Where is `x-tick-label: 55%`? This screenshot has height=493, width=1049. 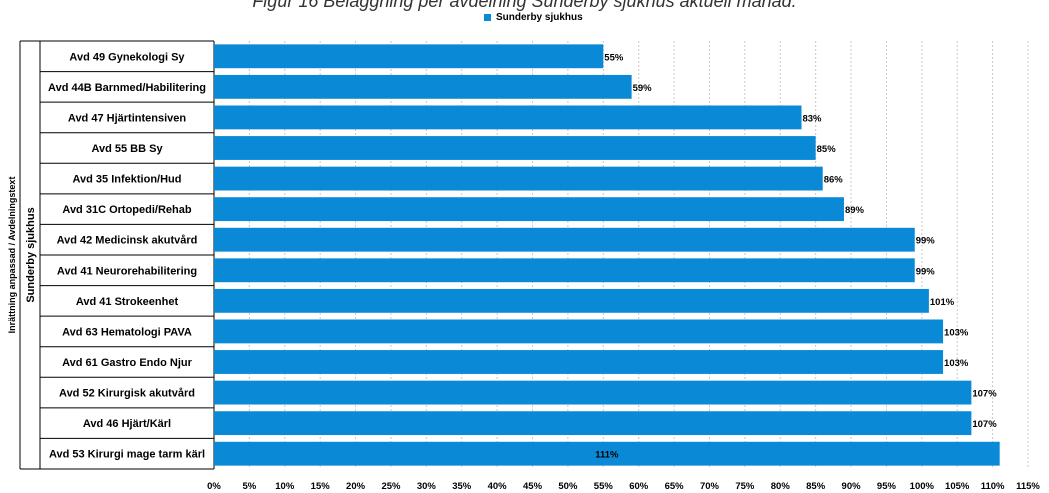
x-tick-label: 55% is located at coordinates (604, 486).